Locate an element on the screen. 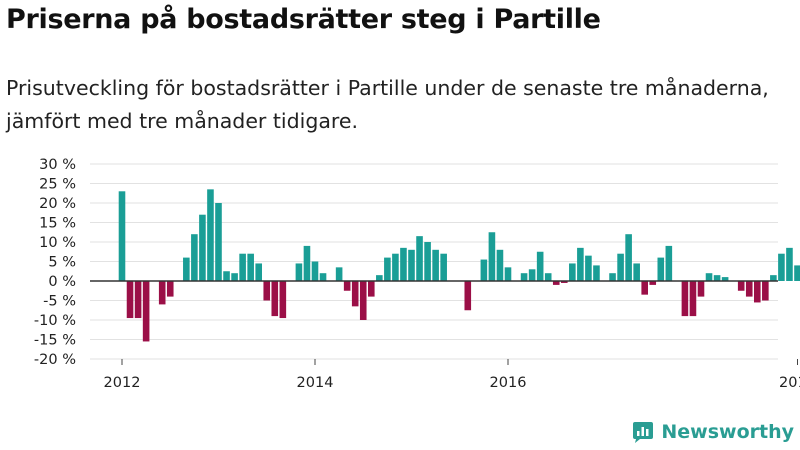 The image size is (800, 450). newsworthy-logo: Newsworthy is located at coordinates (712, 432).